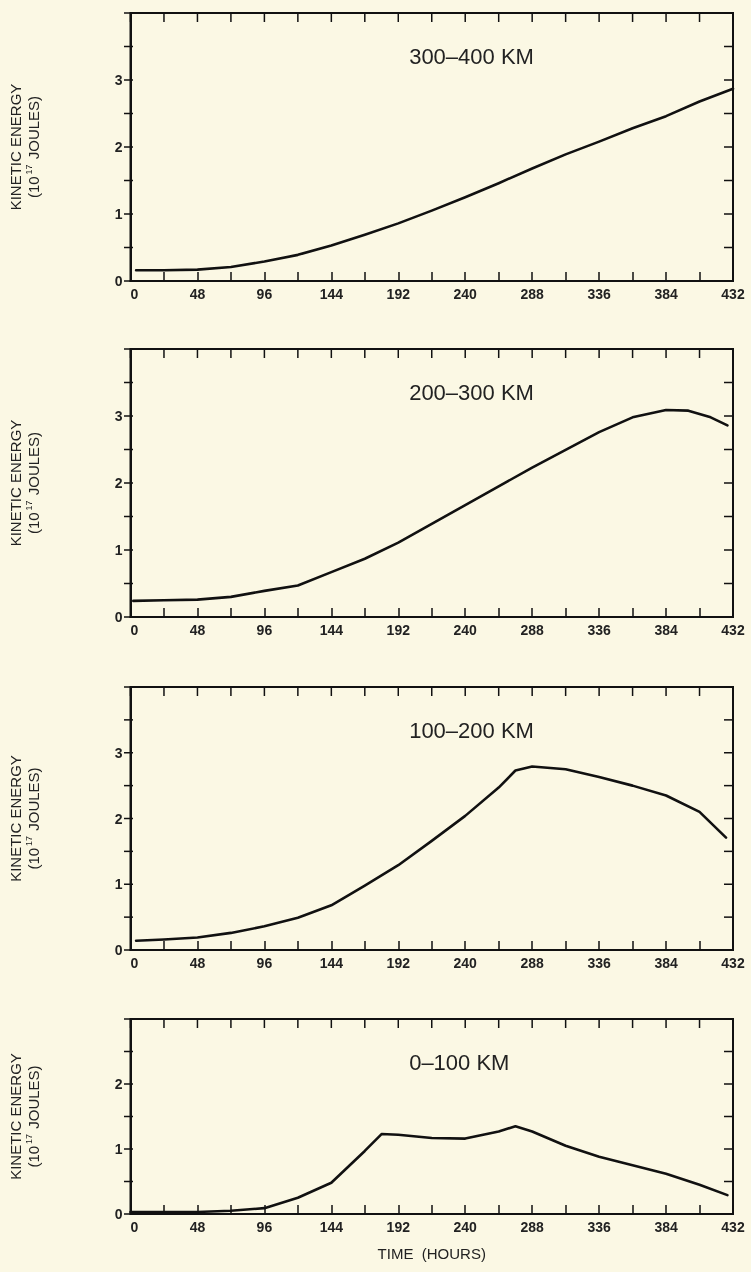  What do you see at coordinates (471, 392) in the screenshot?
I see `text: 200–300 KM` at bounding box center [471, 392].